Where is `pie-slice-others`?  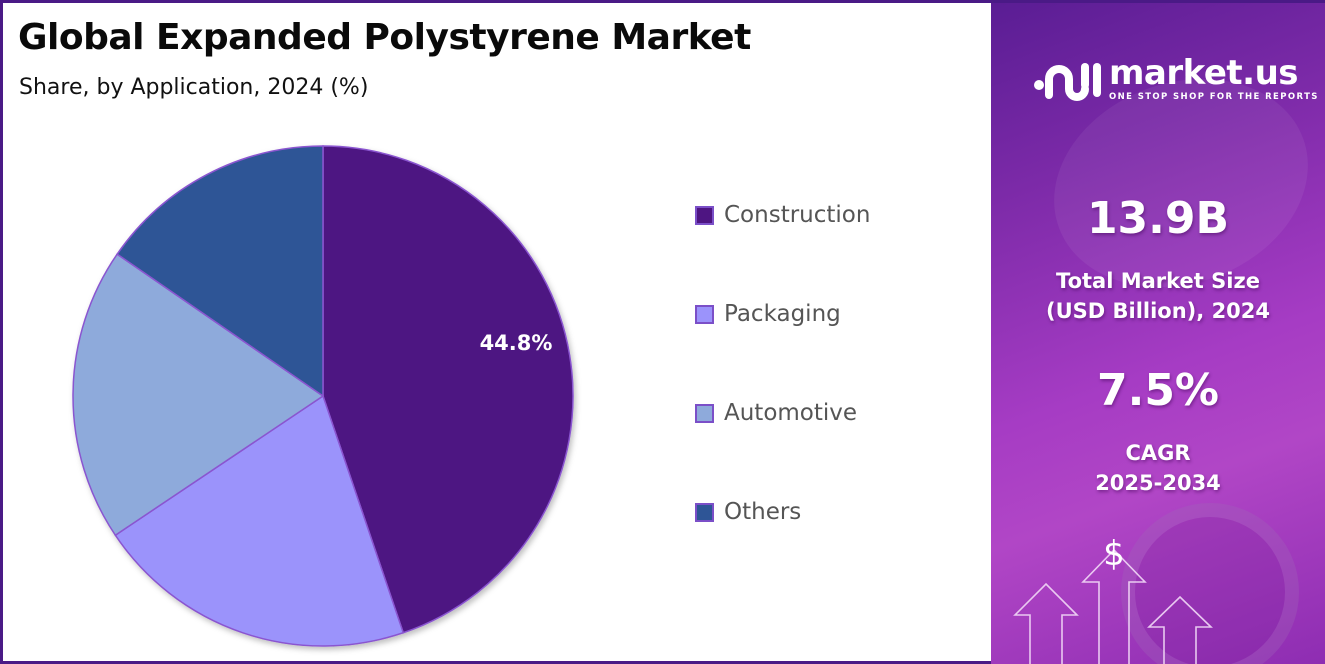
pie-slice-others is located at coordinates (220, 271).